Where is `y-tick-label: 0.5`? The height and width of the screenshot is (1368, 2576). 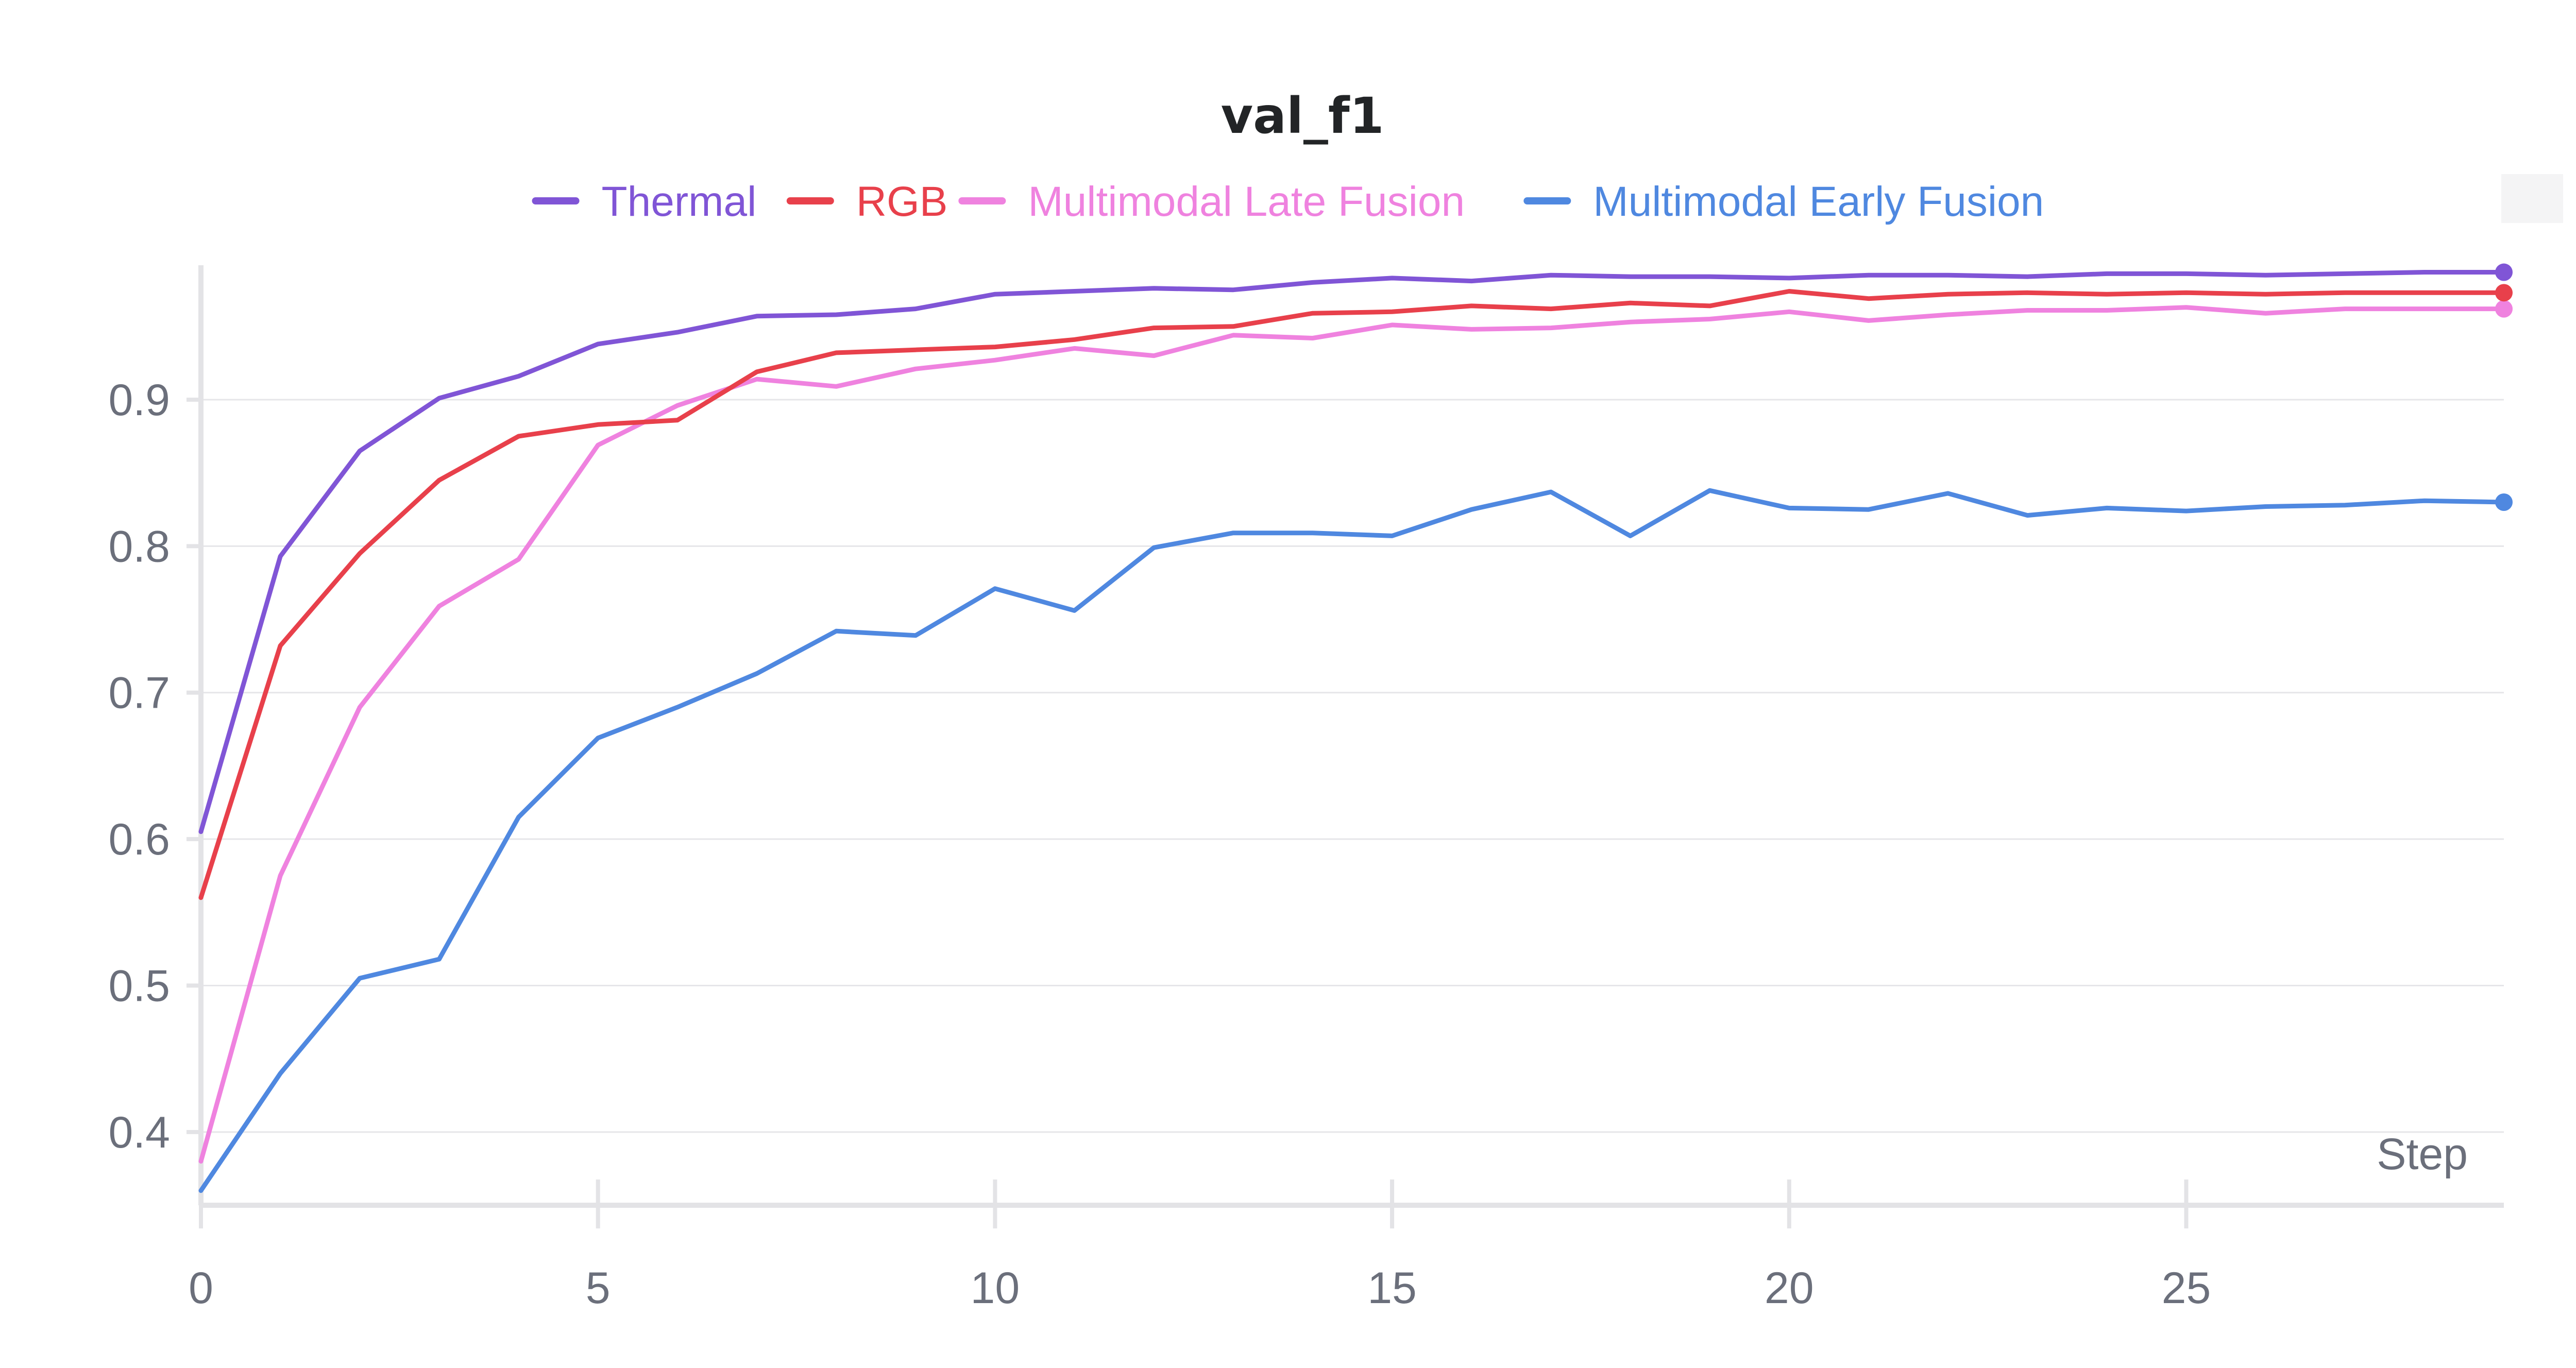
y-tick-label: 0.5 is located at coordinates (139, 986).